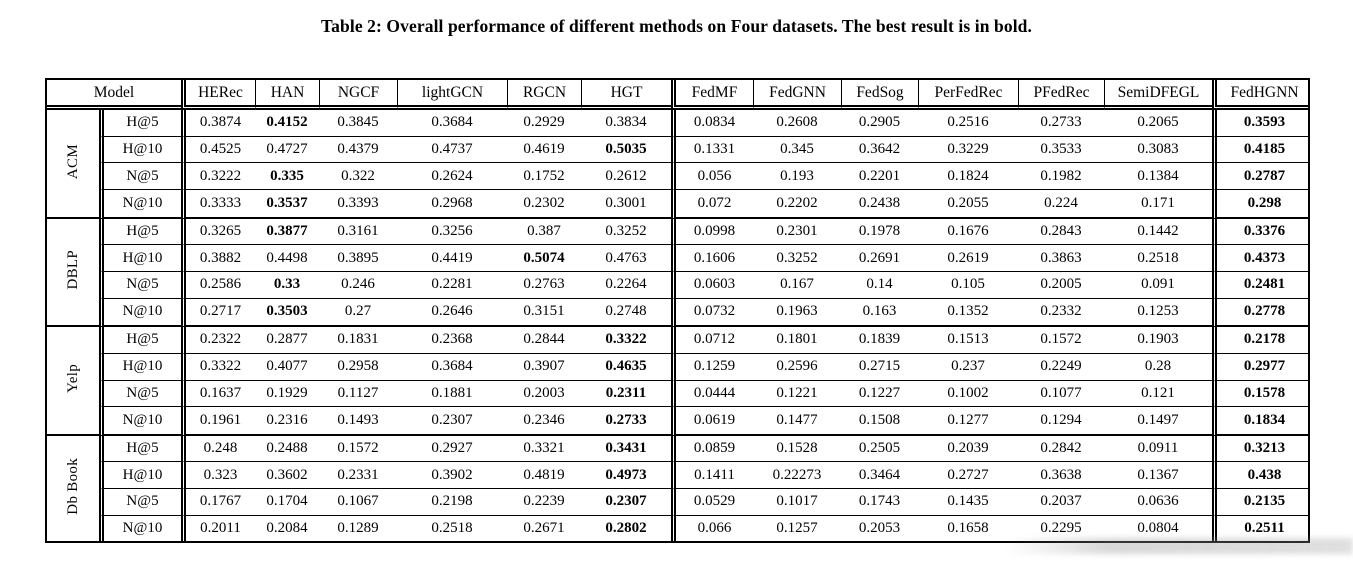 The width and height of the screenshot is (1353, 570). What do you see at coordinates (1260, 394) in the screenshot?
I see `value-cell: 0.1578` at bounding box center [1260, 394].